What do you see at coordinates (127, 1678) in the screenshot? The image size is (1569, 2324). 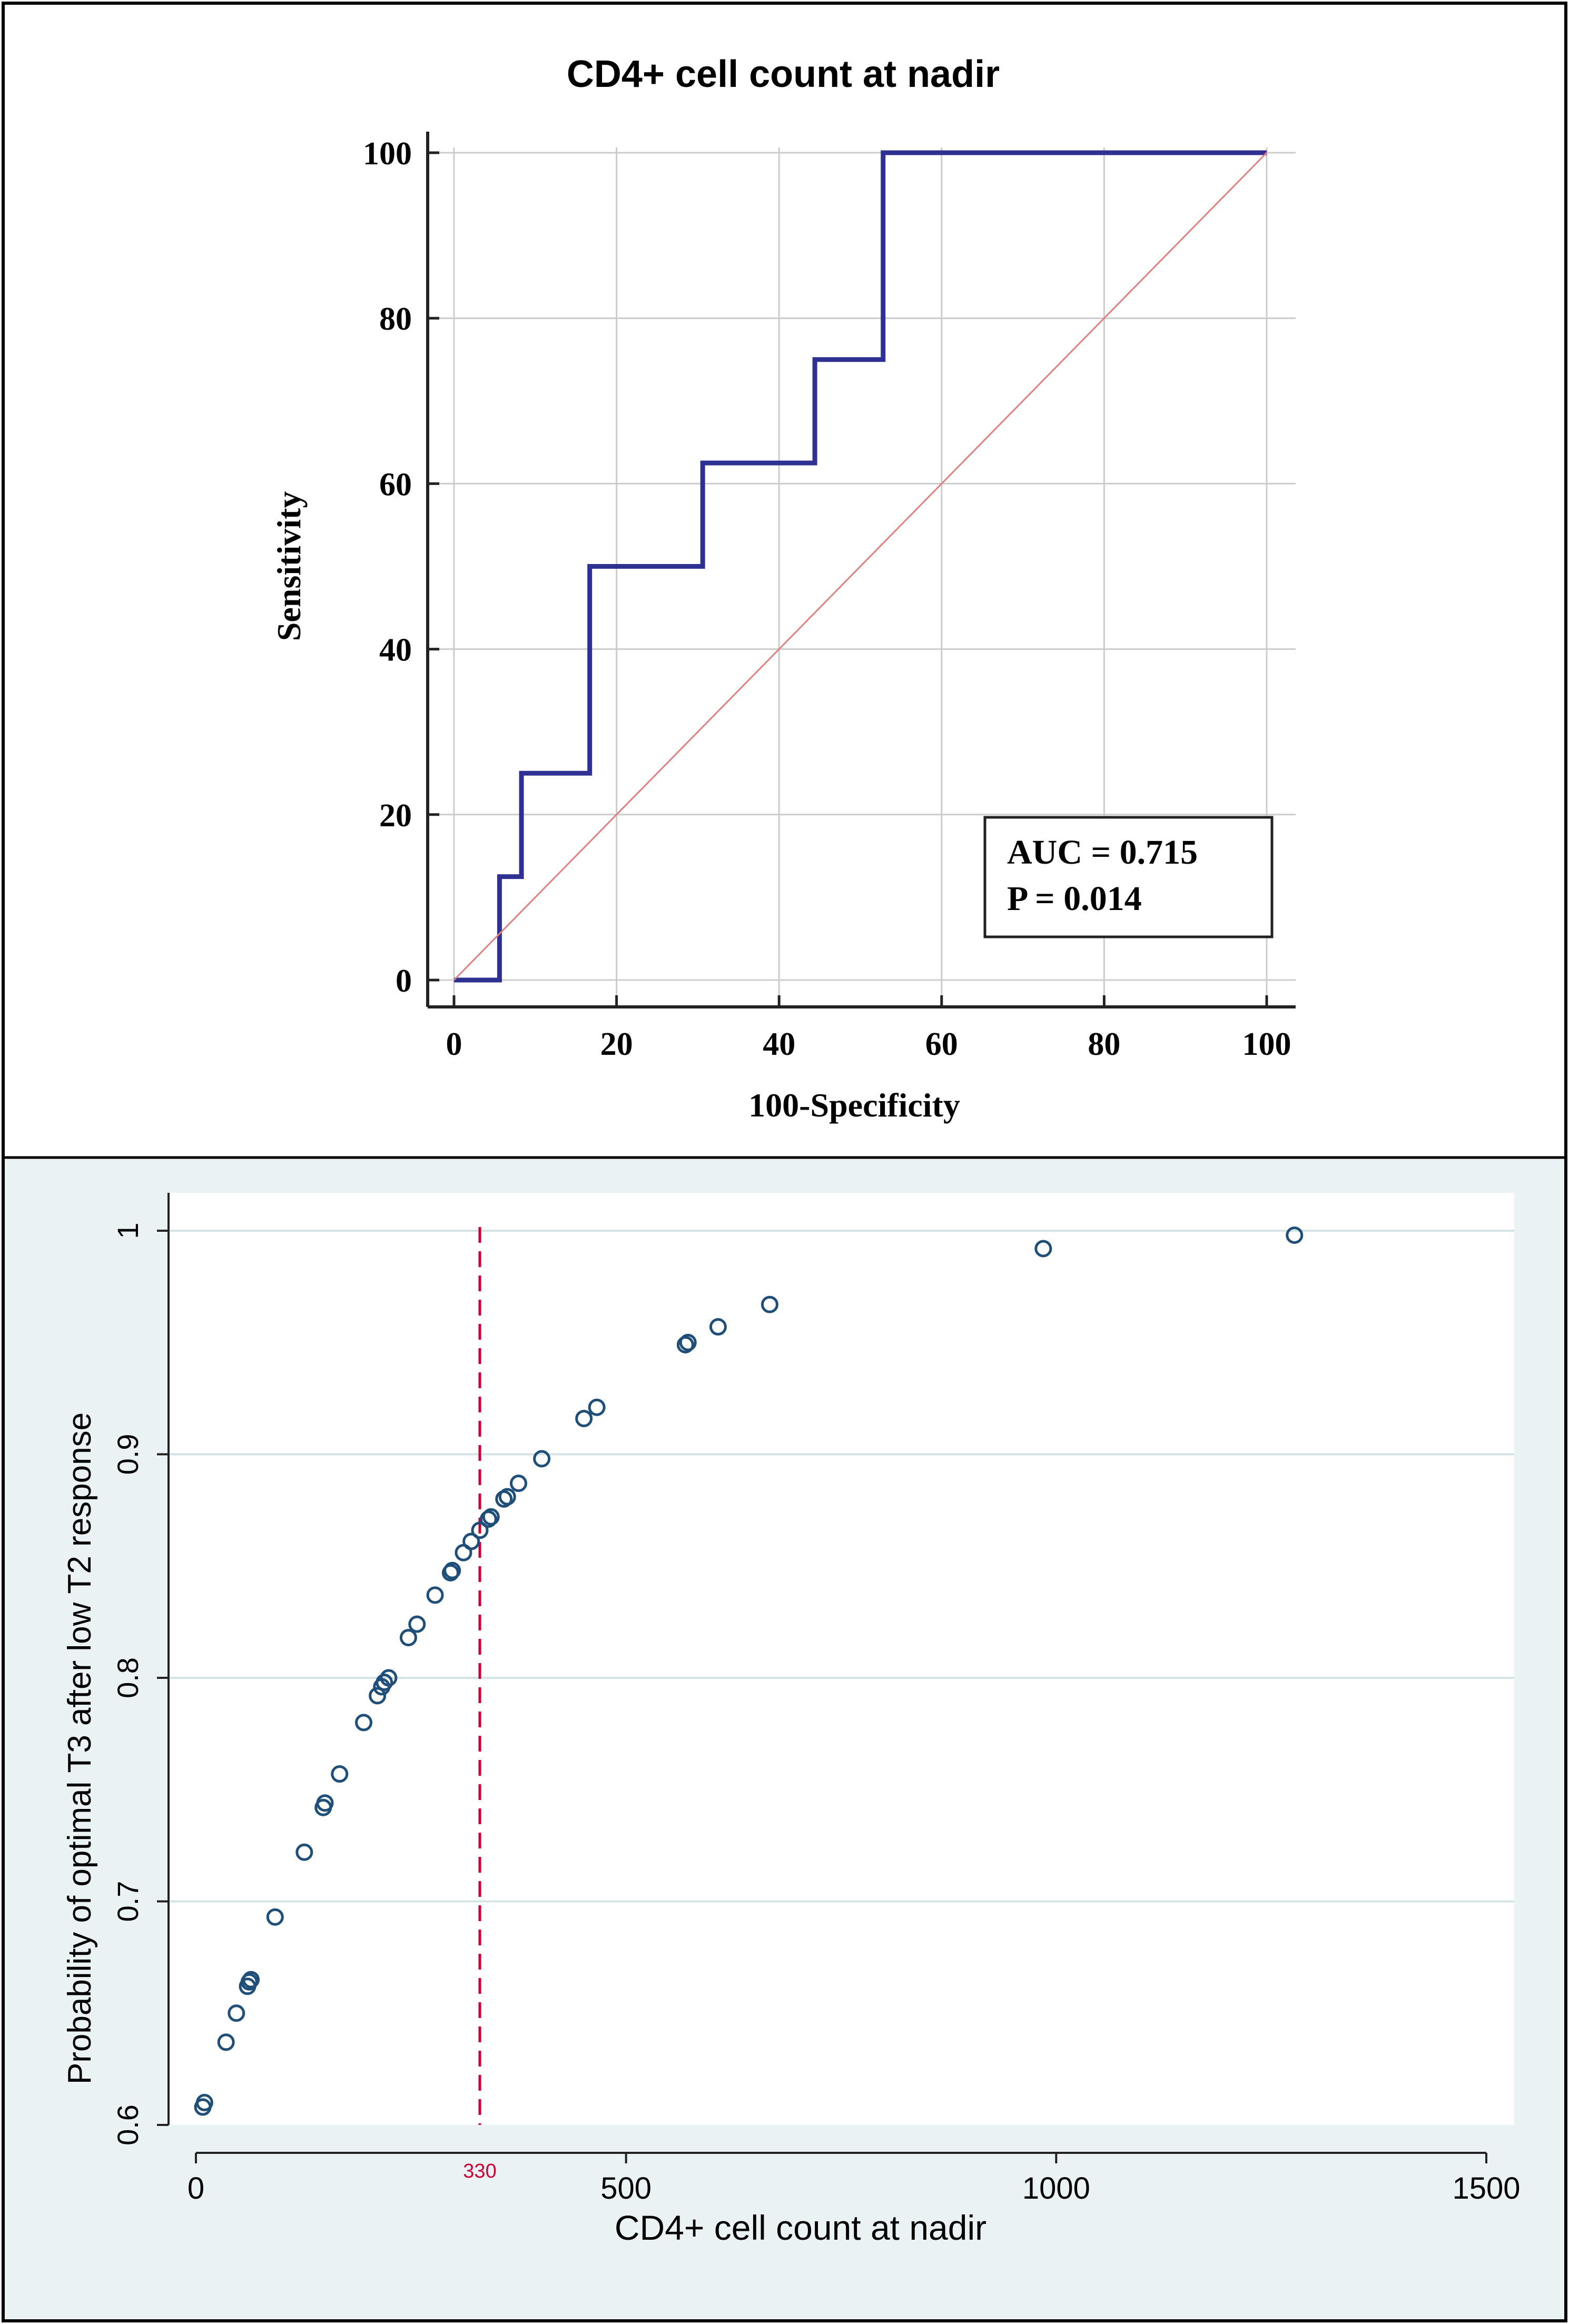 I see `scatter-y-tick-label: 0.8` at bounding box center [127, 1678].